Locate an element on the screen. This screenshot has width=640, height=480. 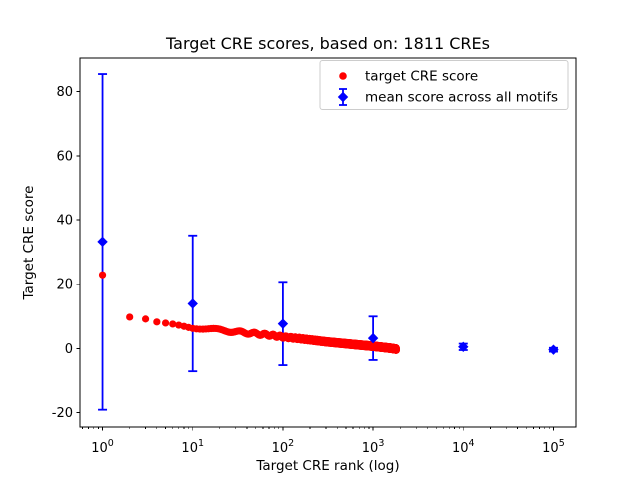
y-tick-label: 60 is located at coordinates (64, 156).